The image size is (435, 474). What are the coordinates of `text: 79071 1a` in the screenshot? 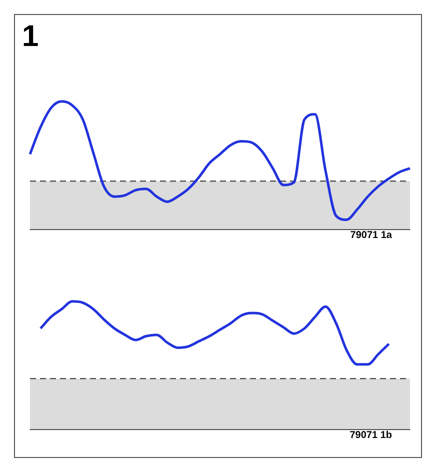 It's located at (371, 235).